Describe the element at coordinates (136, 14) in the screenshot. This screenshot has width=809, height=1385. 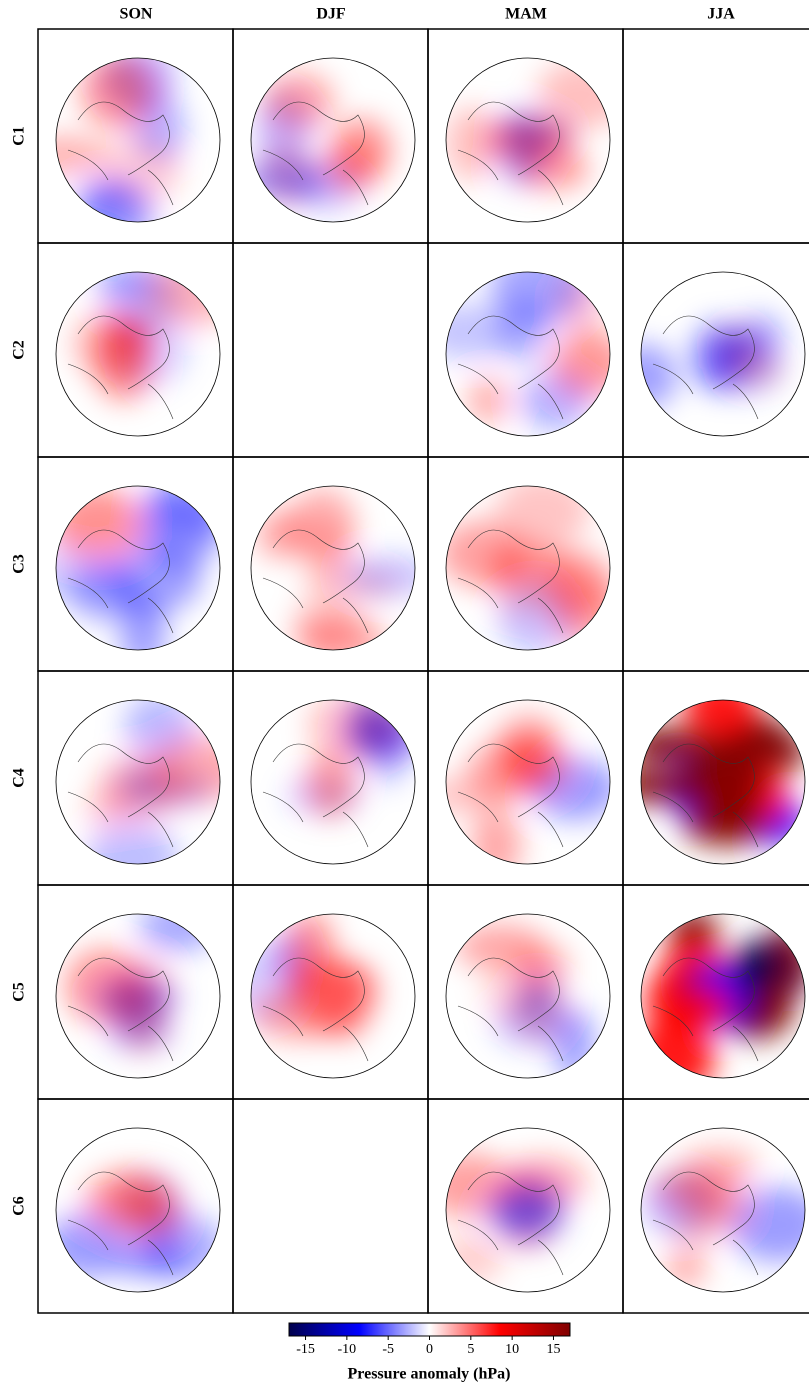
I see `column-header: SON` at that location.